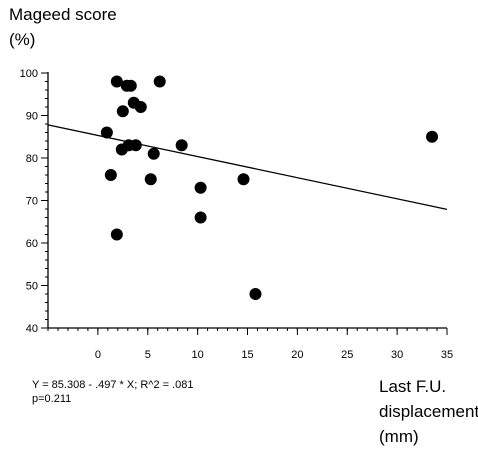 Image resolution: width=478 pixels, height=449 pixels. What do you see at coordinates (399, 436) in the screenshot?
I see `x-axis-label-line-3: (mm)` at bounding box center [399, 436].